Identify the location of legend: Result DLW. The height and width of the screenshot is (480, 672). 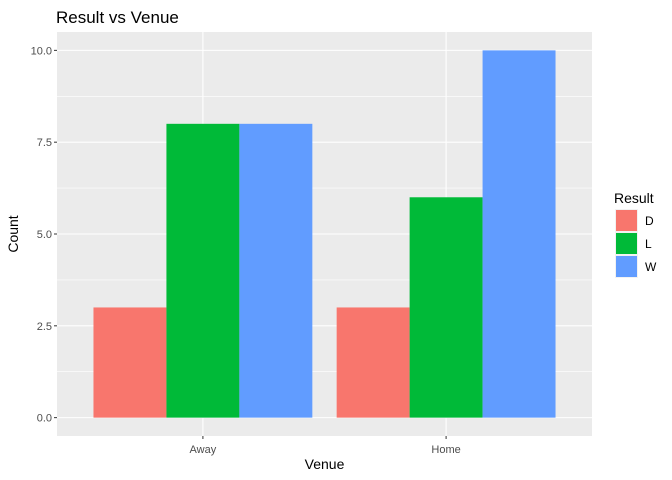
(635, 234).